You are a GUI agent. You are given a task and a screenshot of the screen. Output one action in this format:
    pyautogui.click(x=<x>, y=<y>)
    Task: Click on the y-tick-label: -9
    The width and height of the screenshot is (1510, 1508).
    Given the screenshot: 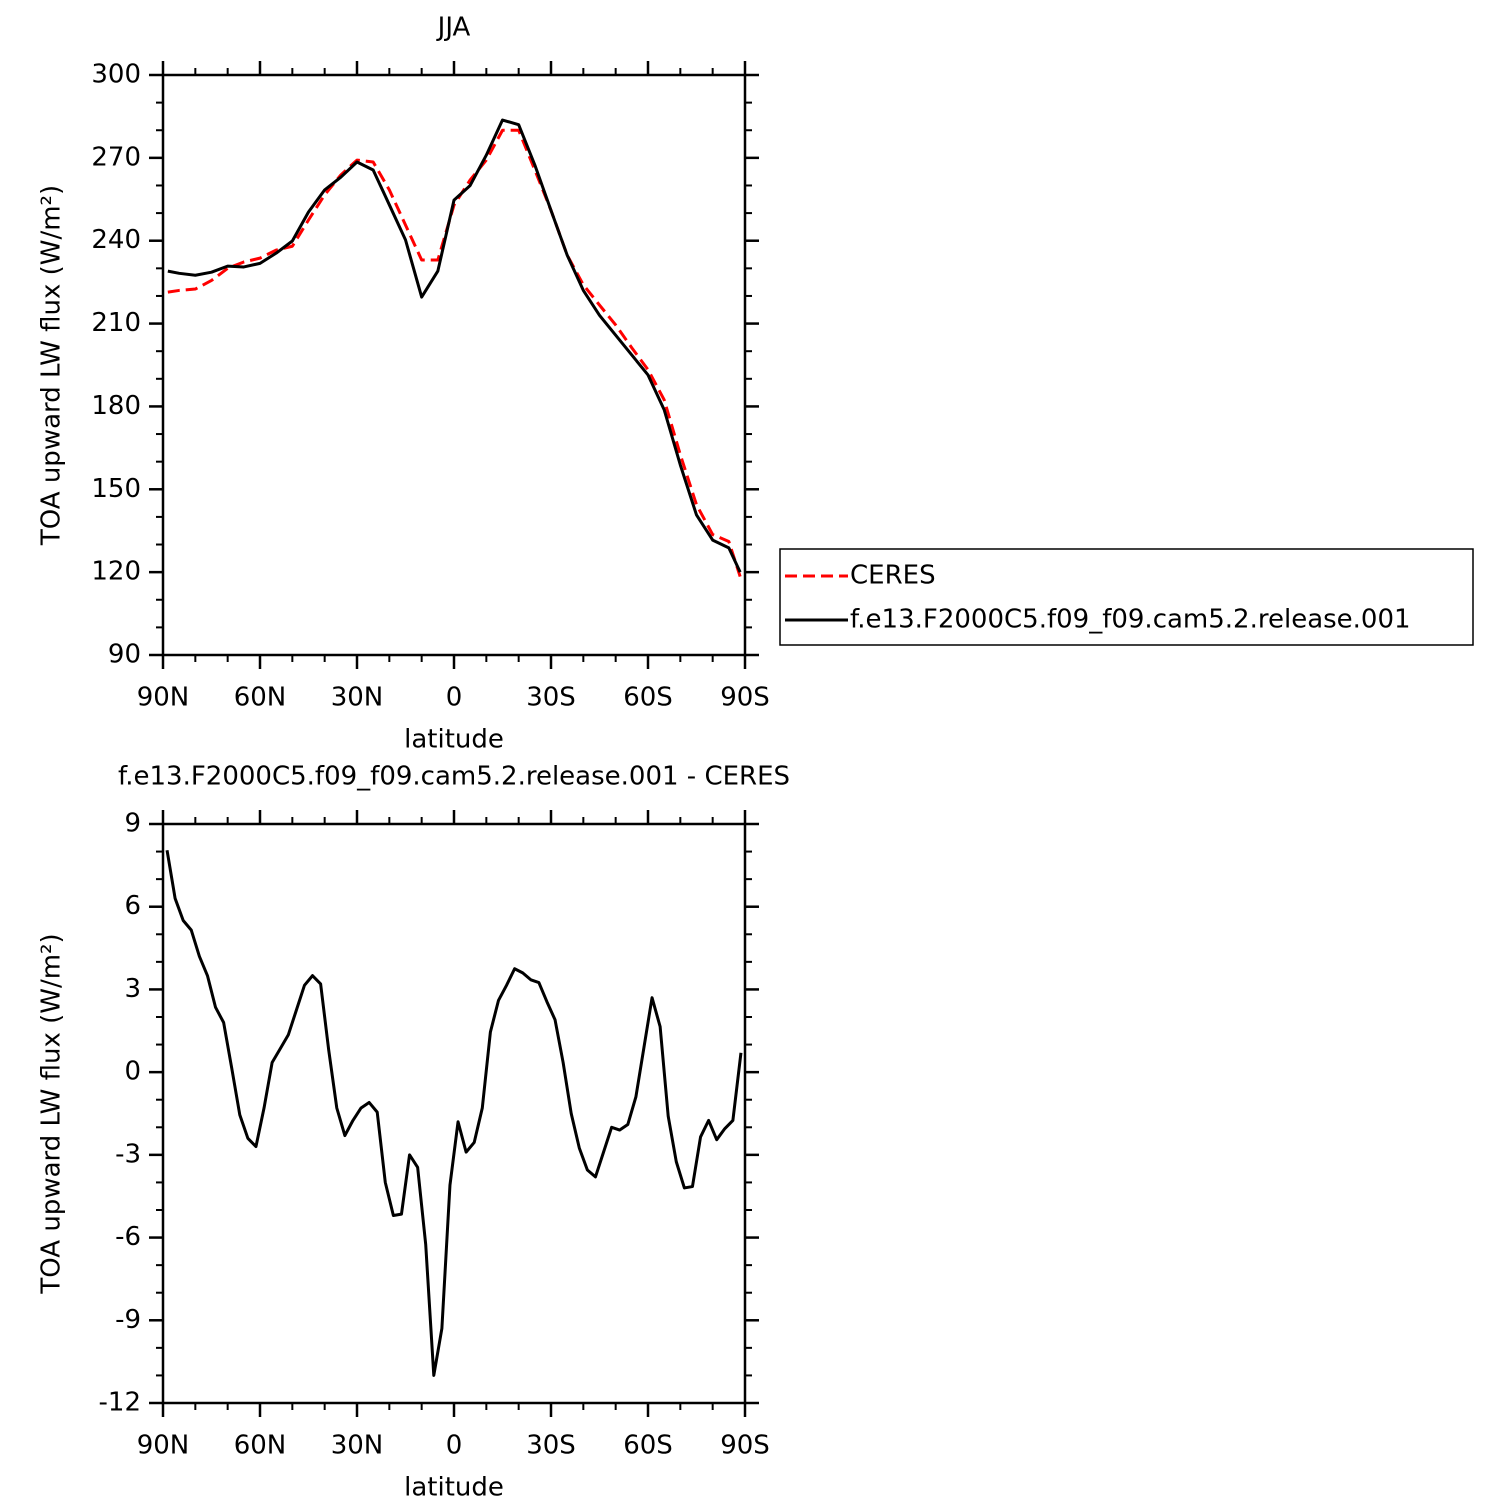 What is the action you would take?
    pyautogui.click(x=128, y=1320)
    